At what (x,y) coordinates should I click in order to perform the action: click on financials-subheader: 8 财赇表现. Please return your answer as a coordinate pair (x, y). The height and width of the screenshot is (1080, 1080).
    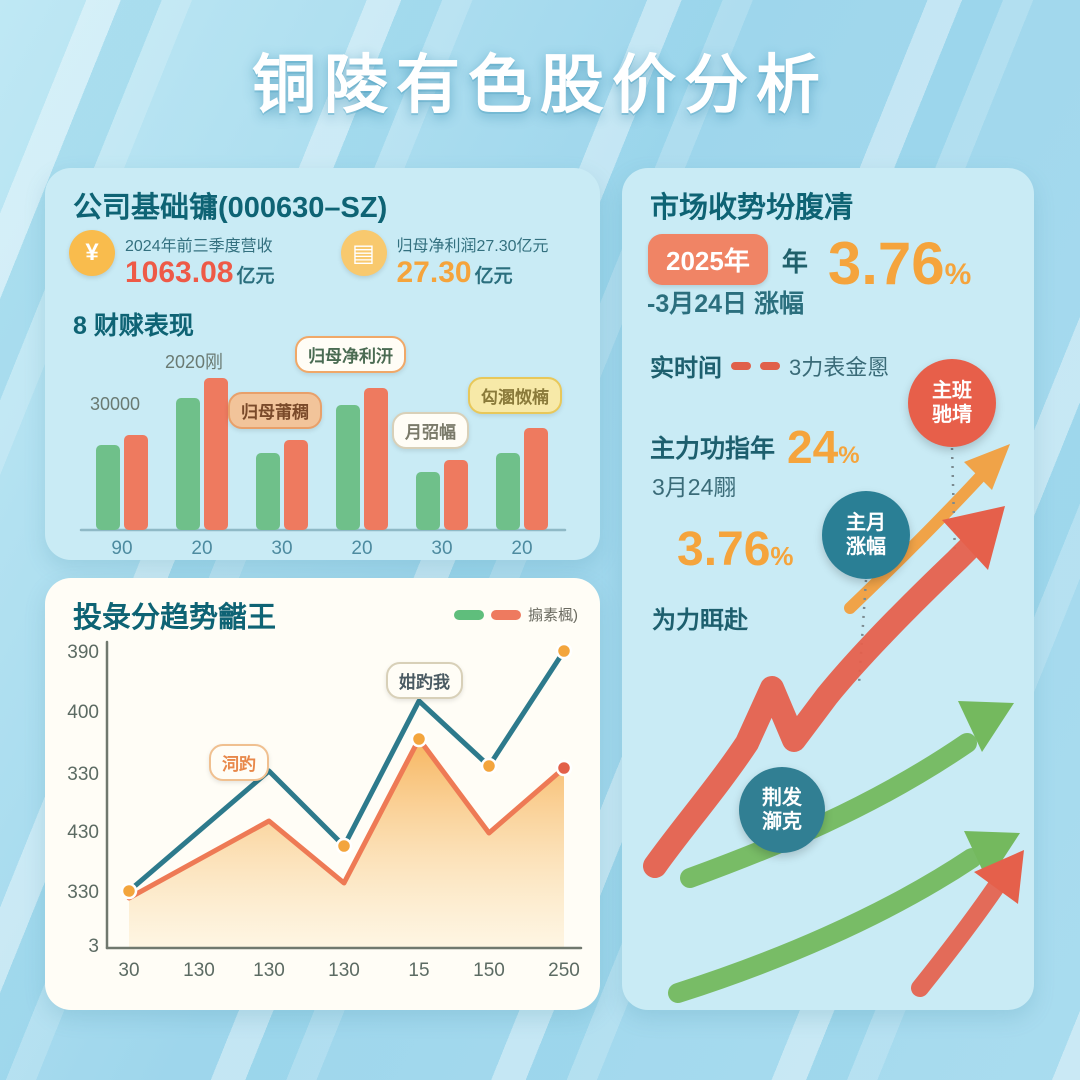
    Looking at the image, I should click on (133, 326).